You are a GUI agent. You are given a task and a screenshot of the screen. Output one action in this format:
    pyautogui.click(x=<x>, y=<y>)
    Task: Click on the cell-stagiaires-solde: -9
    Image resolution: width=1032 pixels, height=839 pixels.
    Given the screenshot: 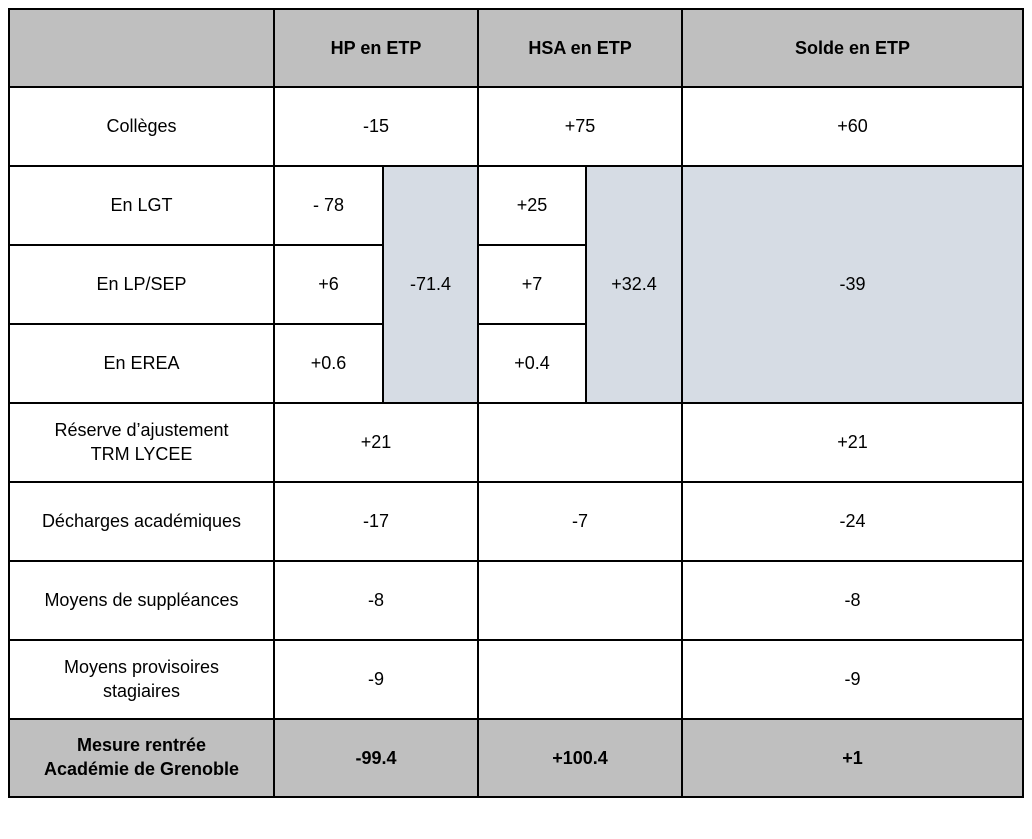 What is the action you would take?
    pyautogui.click(x=853, y=679)
    